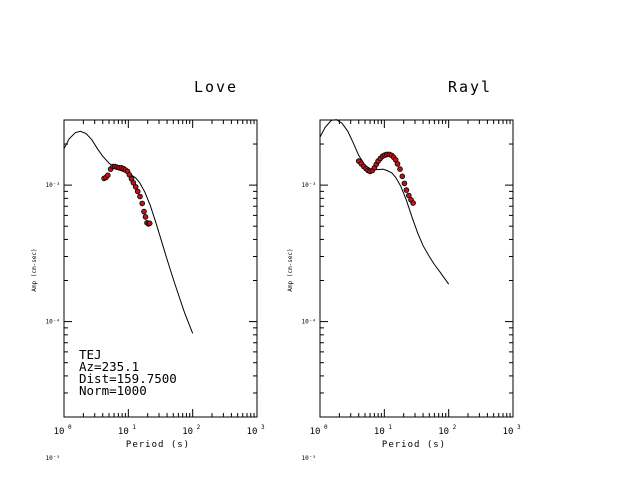 This screenshot has height=480, width=640. I want to click on love-series, so click(128, 232).